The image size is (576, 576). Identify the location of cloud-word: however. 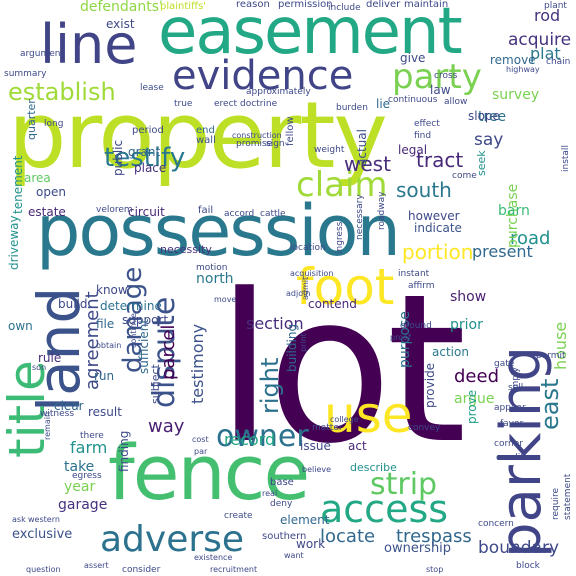
(434, 216).